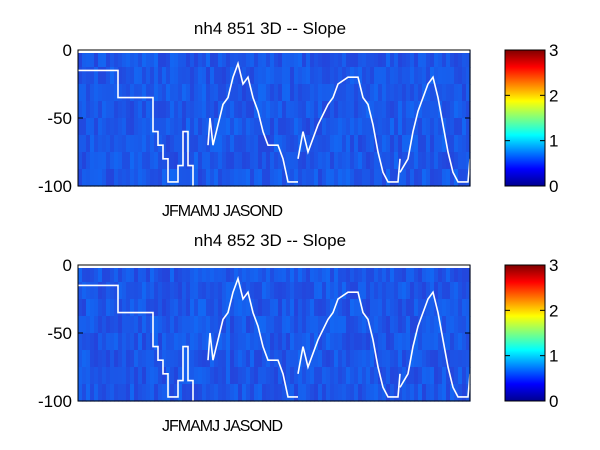 Image resolution: width=600 pixels, height=450 pixels. Describe the element at coordinates (274, 266) in the screenshot. I see `surface-strip` at that location.